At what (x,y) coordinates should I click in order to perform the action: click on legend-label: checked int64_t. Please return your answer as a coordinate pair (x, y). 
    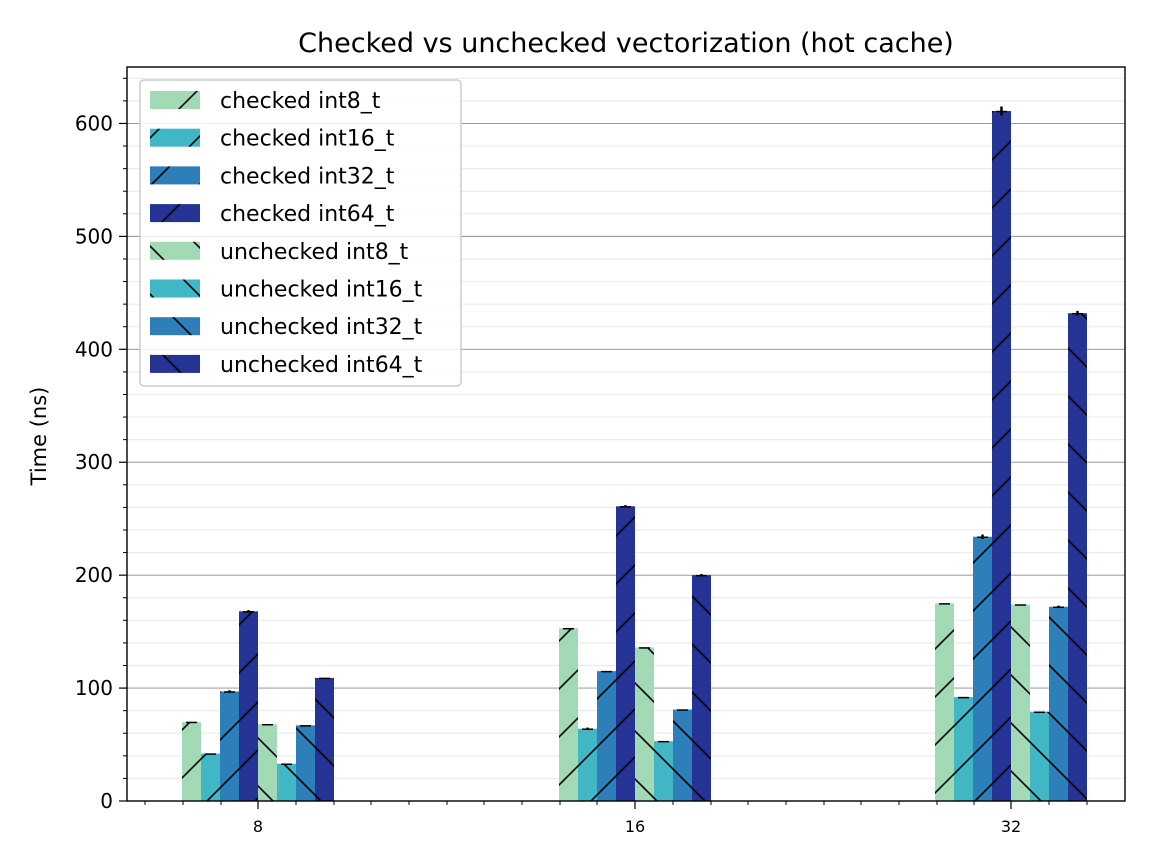
    Looking at the image, I should click on (307, 214).